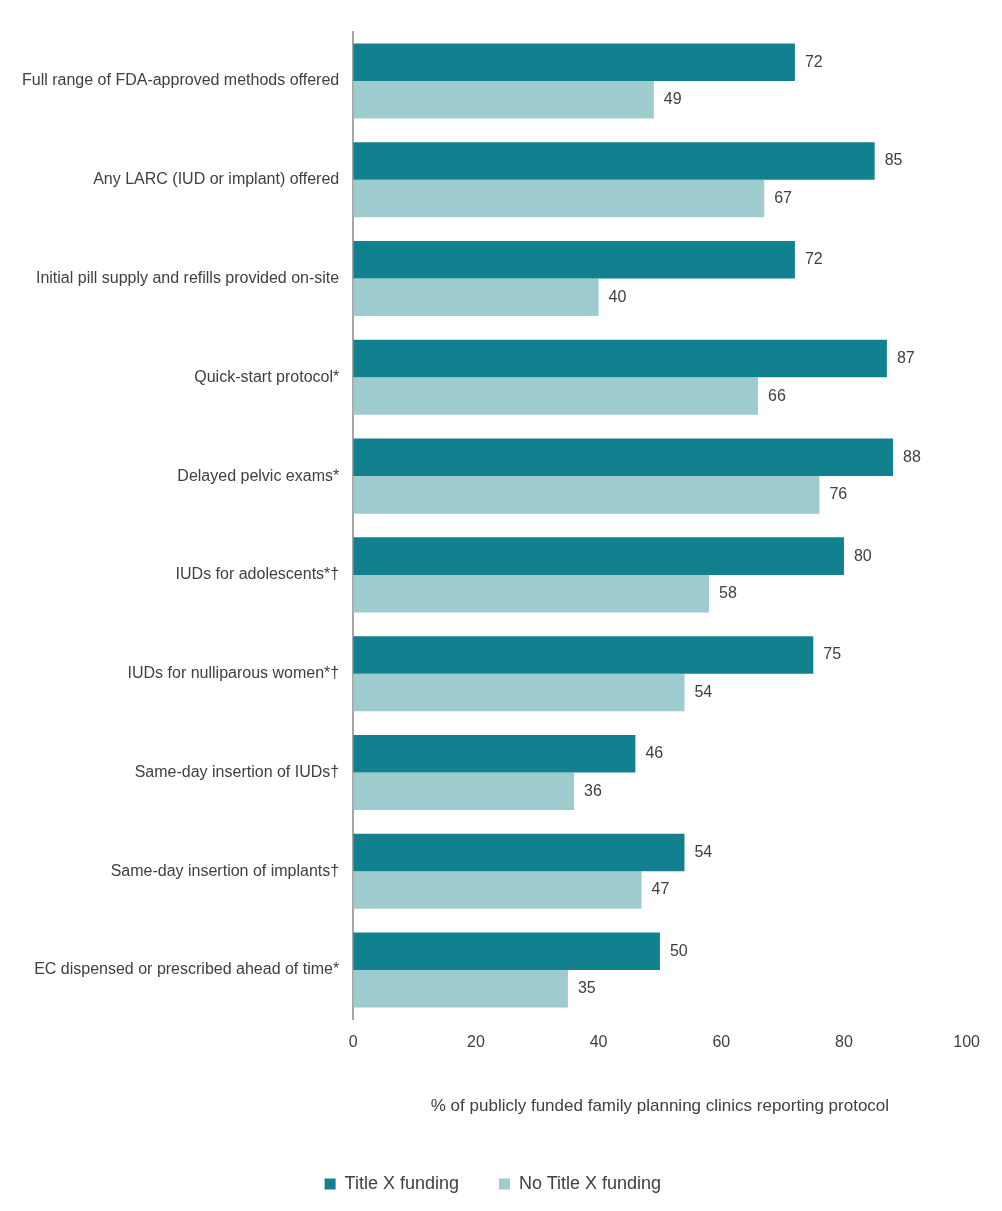 This screenshot has width=1002, height=1211. What do you see at coordinates (180, 80) in the screenshot?
I see `y-tick-label: Full range of FDA-approved methods offered` at bounding box center [180, 80].